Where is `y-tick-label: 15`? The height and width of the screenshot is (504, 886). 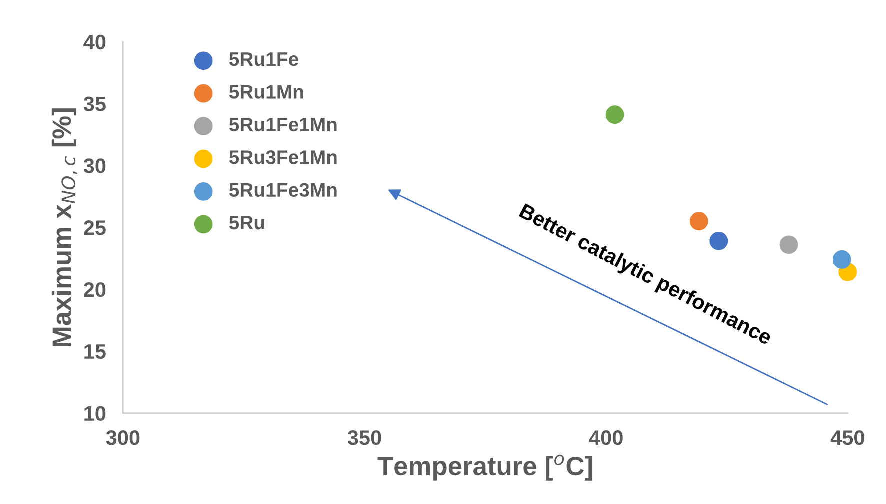 y-tick-label: 15 is located at coordinates (95, 352).